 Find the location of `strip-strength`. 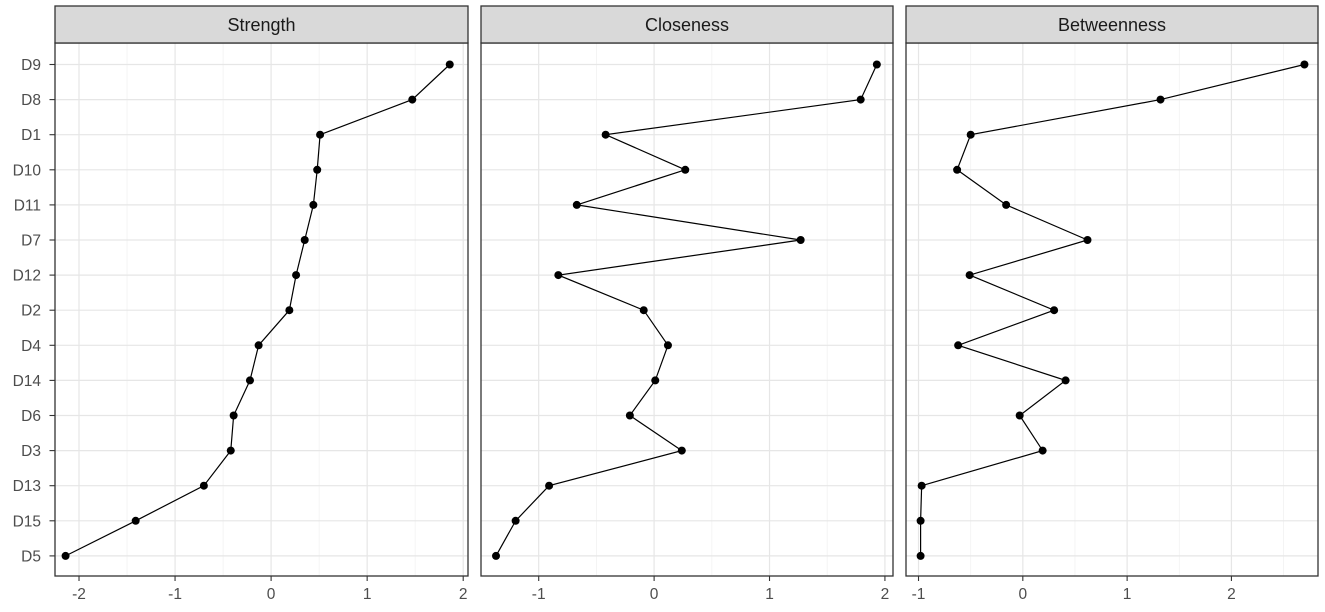

strip-strength is located at coordinates (261, 24).